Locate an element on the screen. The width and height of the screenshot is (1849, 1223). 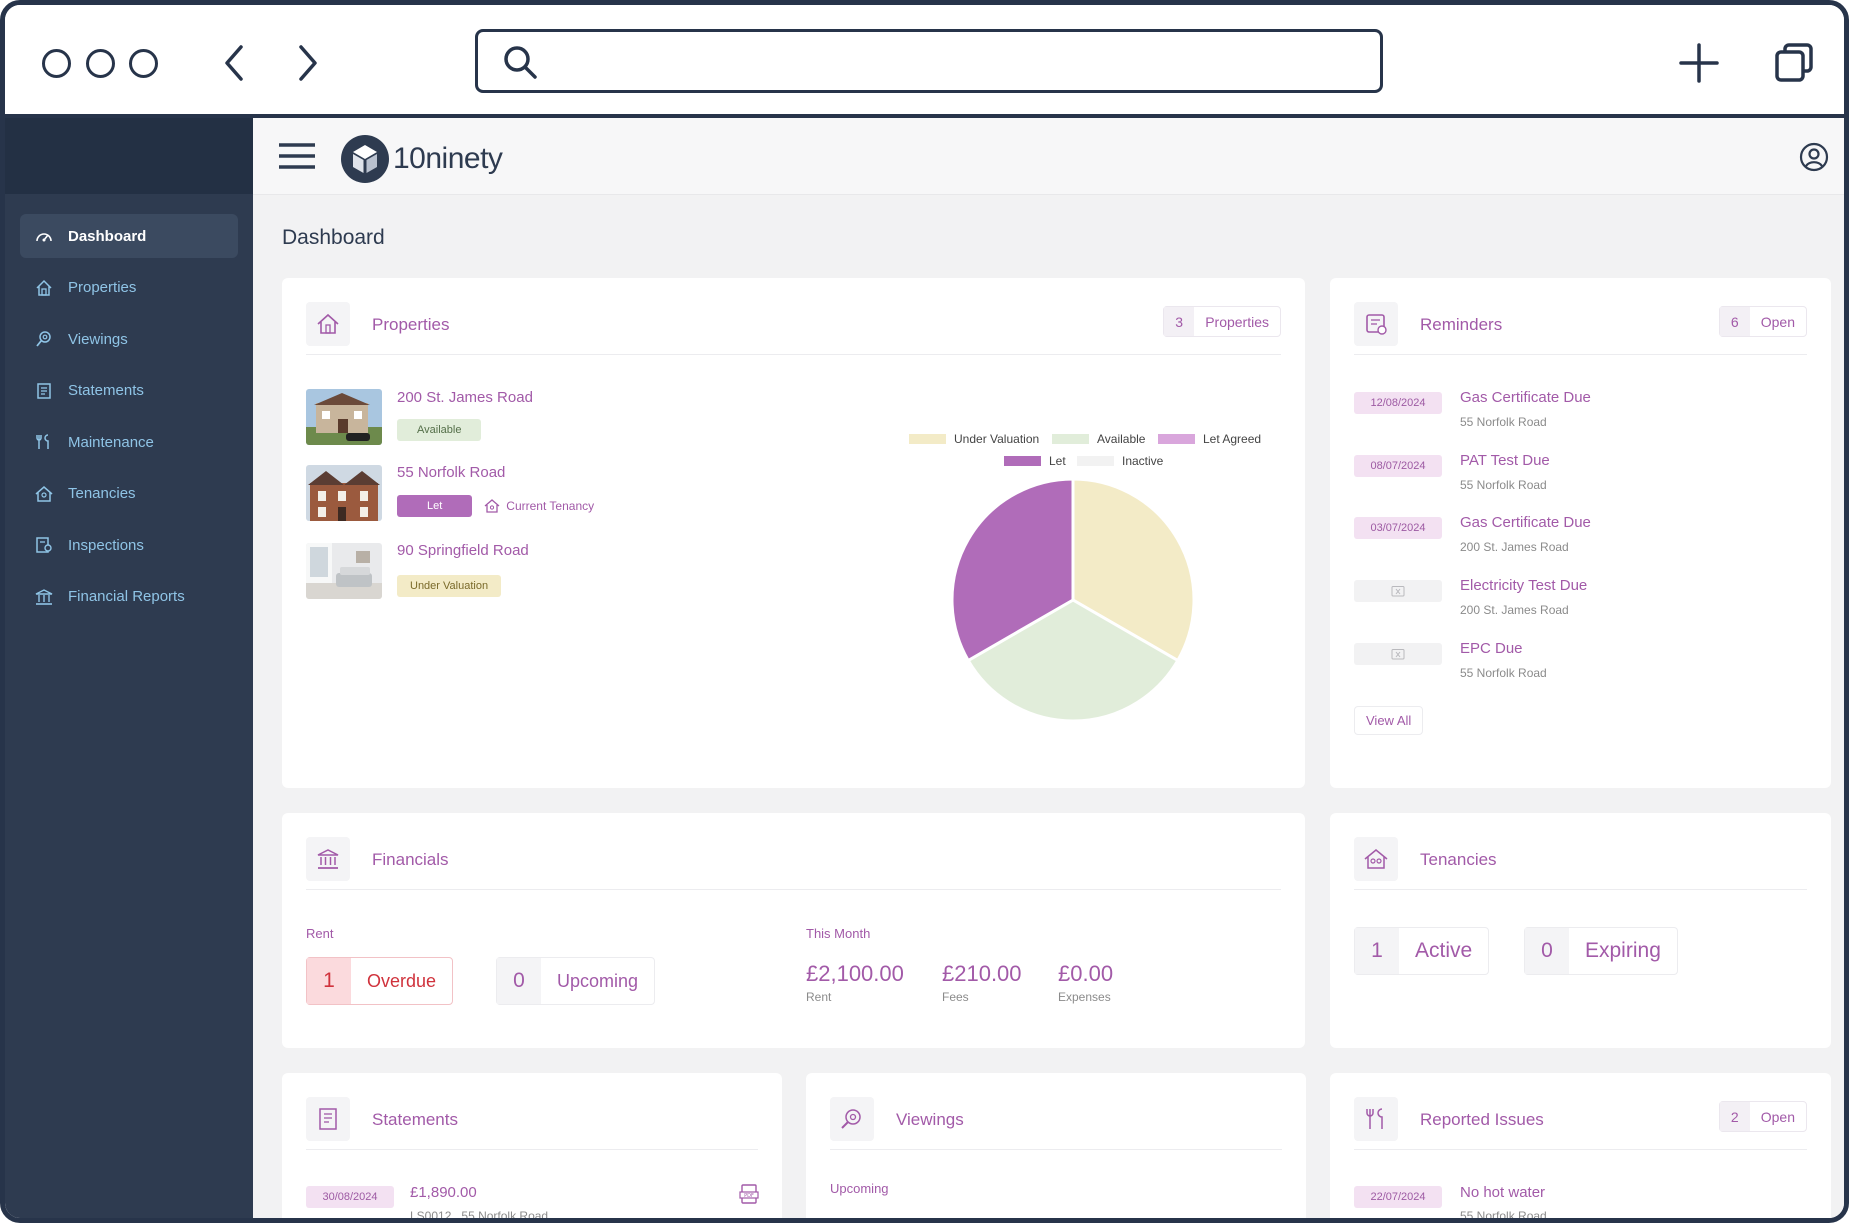
properties-pie-chart is located at coordinates (1073, 600).